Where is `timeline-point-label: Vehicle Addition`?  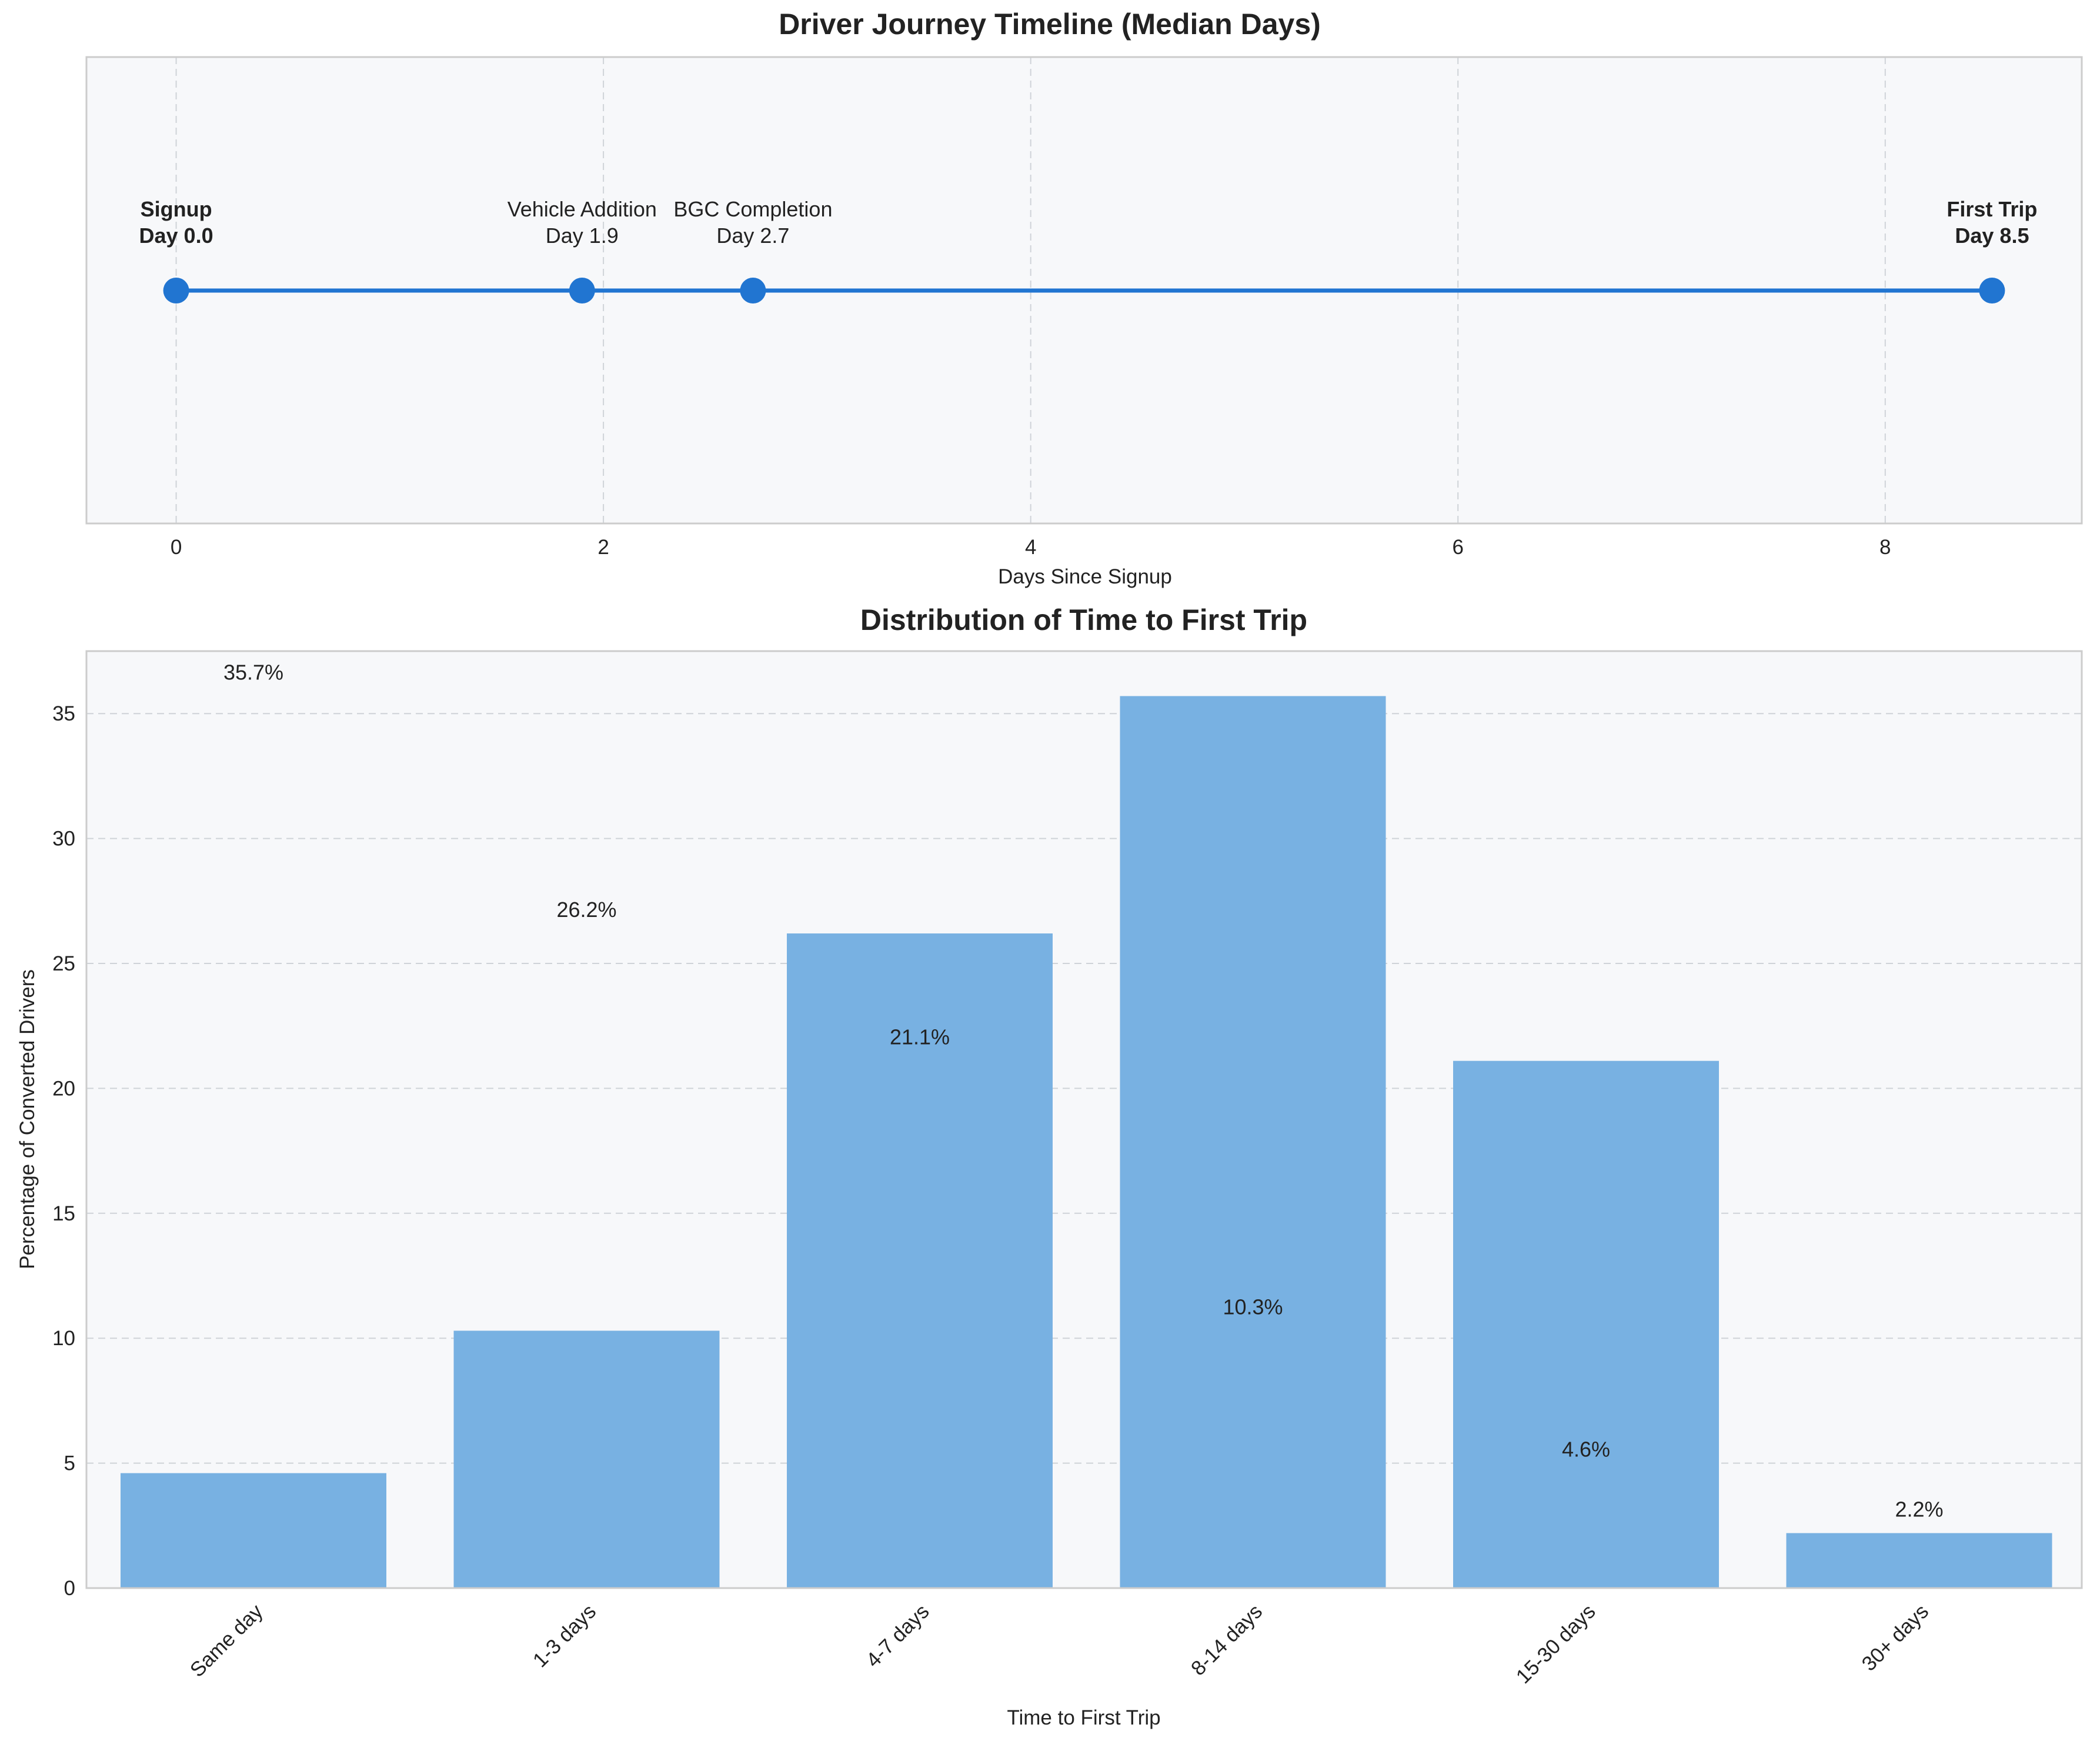 timeline-point-label: Vehicle Addition is located at coordinates (582, 209).